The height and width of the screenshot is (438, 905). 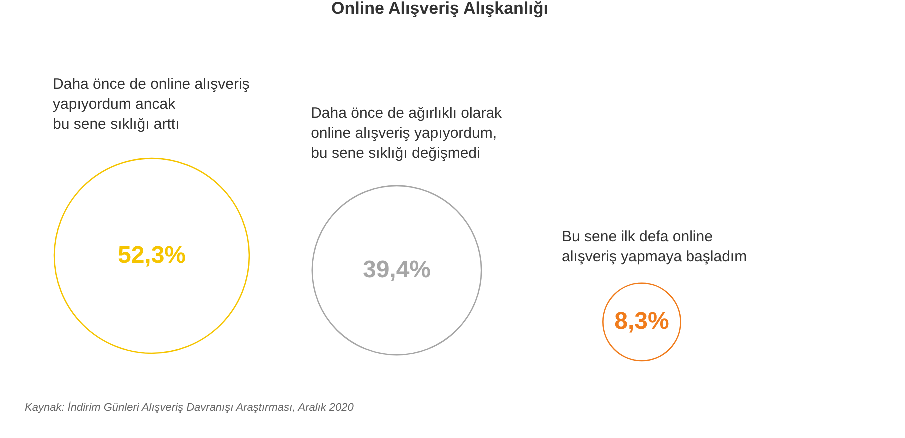 I want to click on data-label: 52,3%, so click(x=152, y=256).